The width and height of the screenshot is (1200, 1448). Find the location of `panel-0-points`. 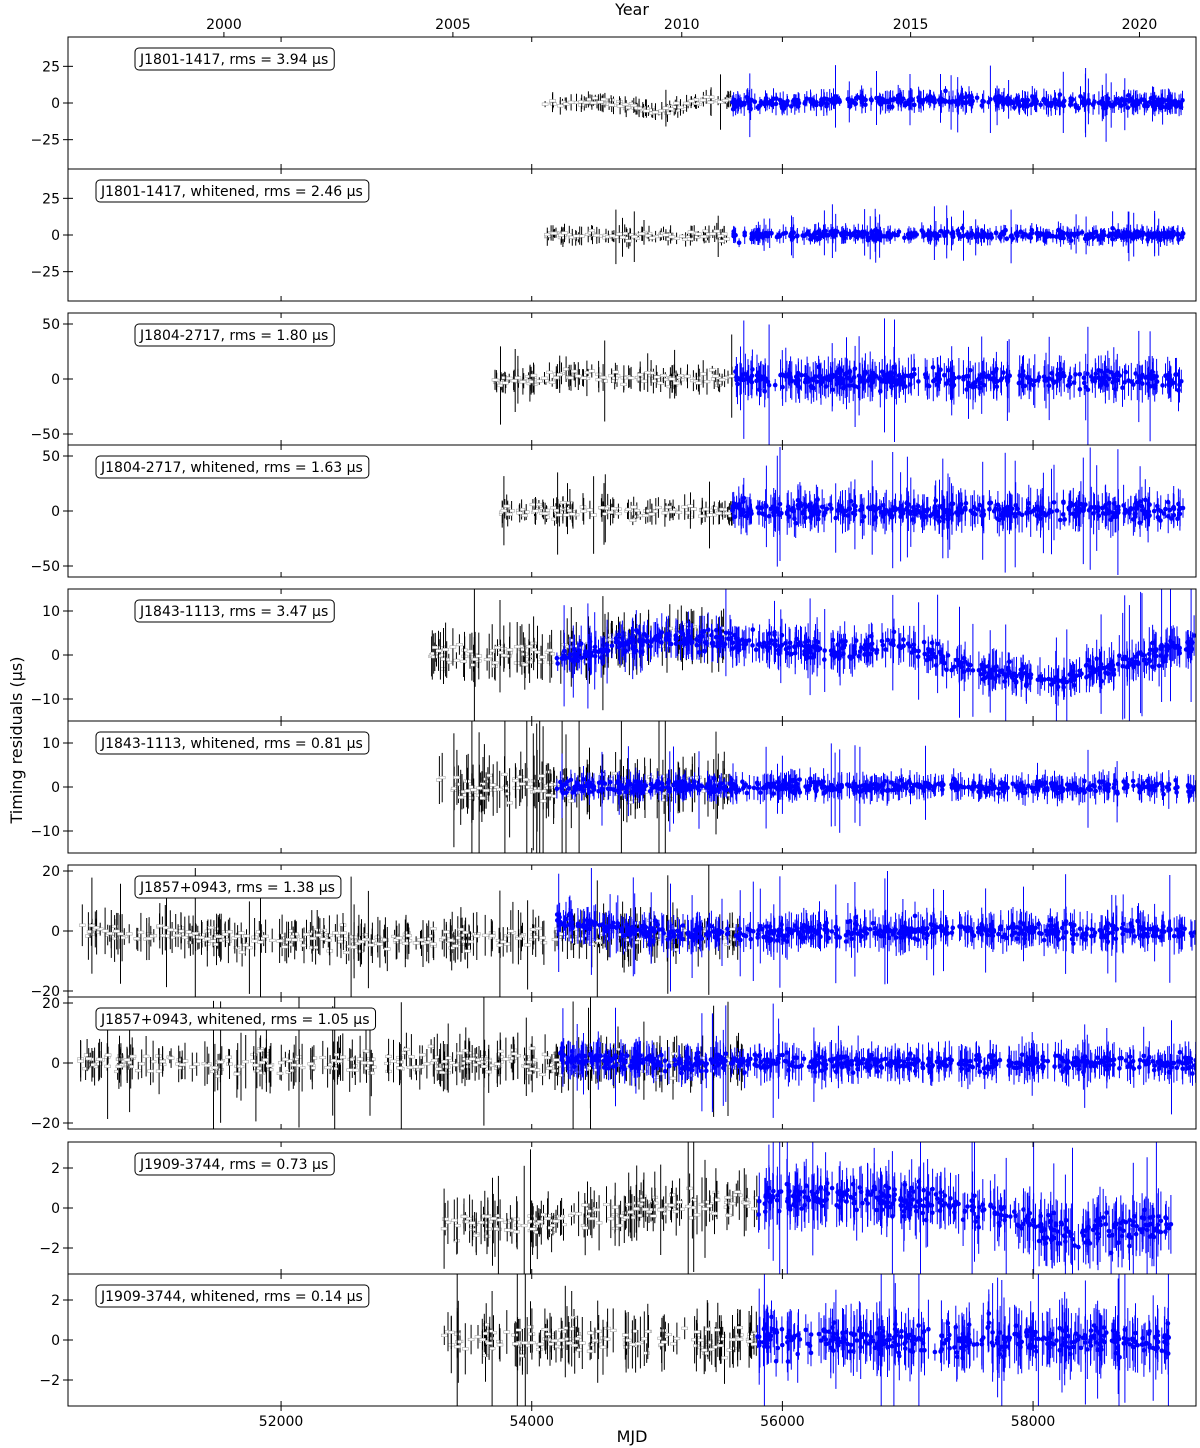

panel-0-points is located at coordinates (863, 103).